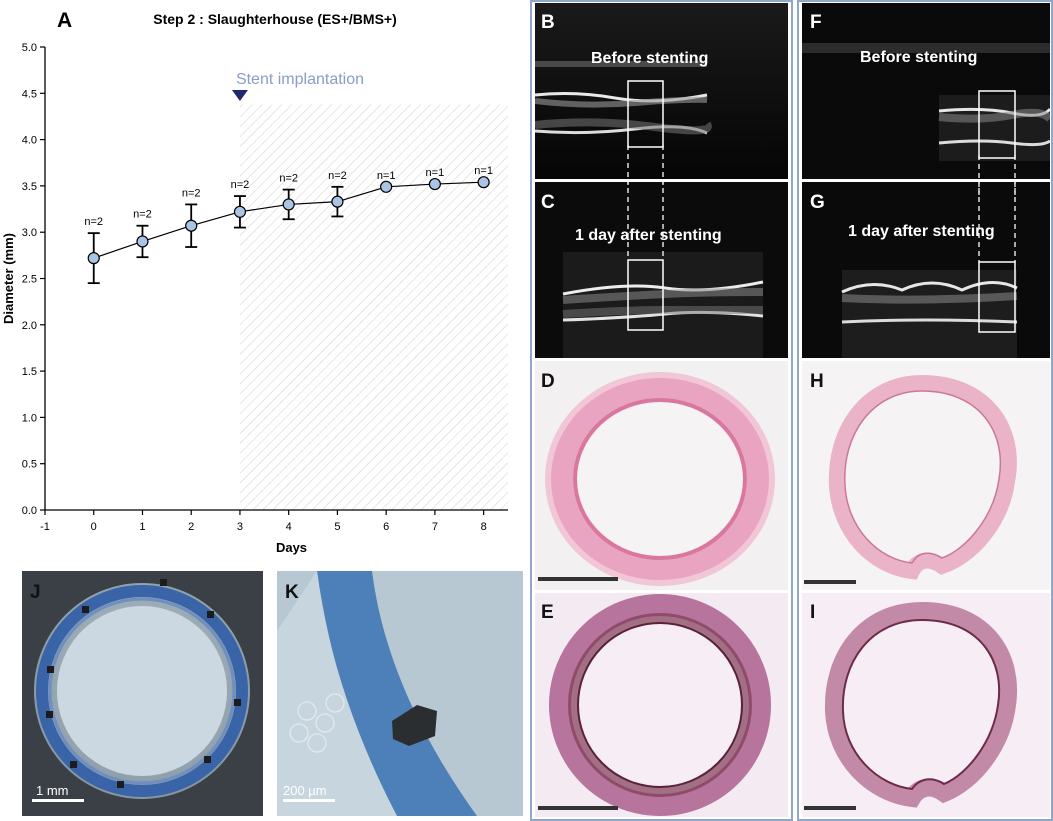  I want to click on histology-i, so click(926, 705).